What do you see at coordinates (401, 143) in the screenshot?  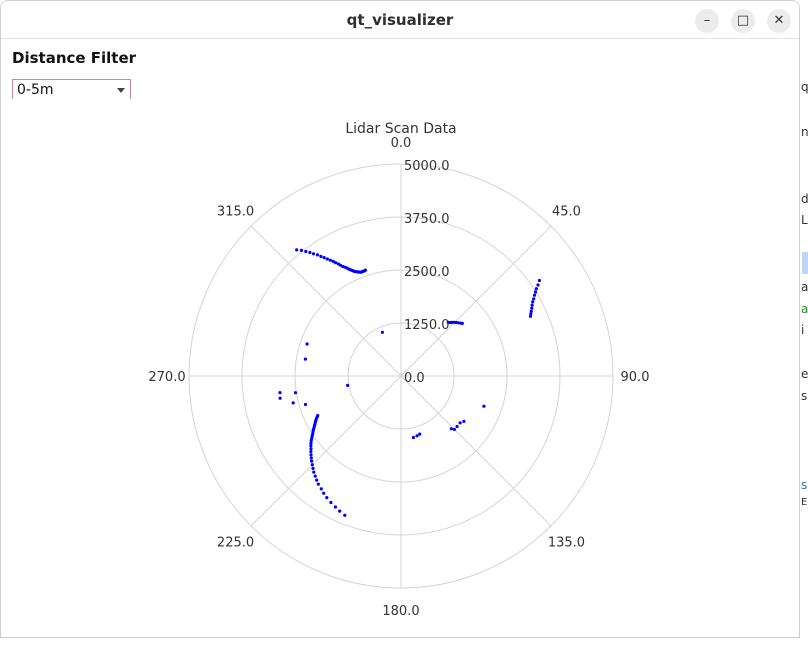 I see `angle-tick-label: 0.0` at bounding box center [401, 143].